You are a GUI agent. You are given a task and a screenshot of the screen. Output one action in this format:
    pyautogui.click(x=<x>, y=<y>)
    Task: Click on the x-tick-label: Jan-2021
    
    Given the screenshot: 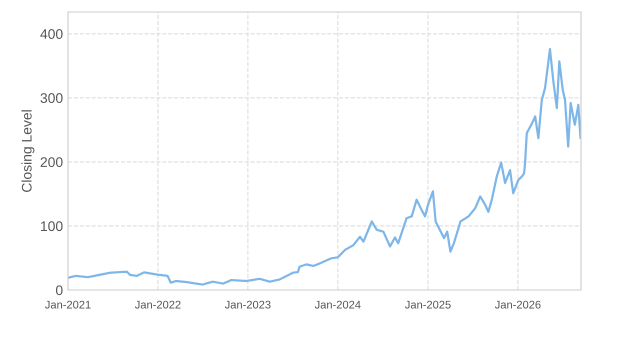 What is the action you would take?
    pyautogui.click(x=68, y=304)
    